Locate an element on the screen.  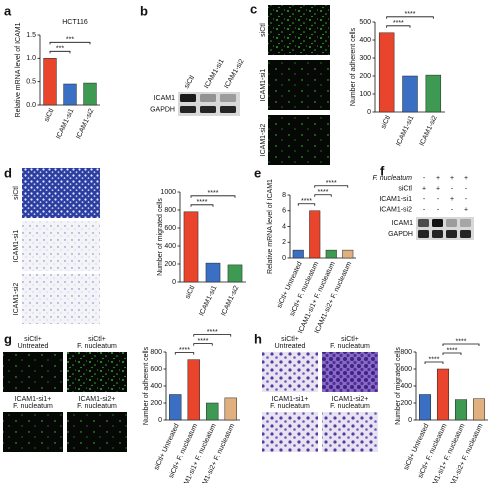
significance-label: *** is located at coordinates (60, 49).